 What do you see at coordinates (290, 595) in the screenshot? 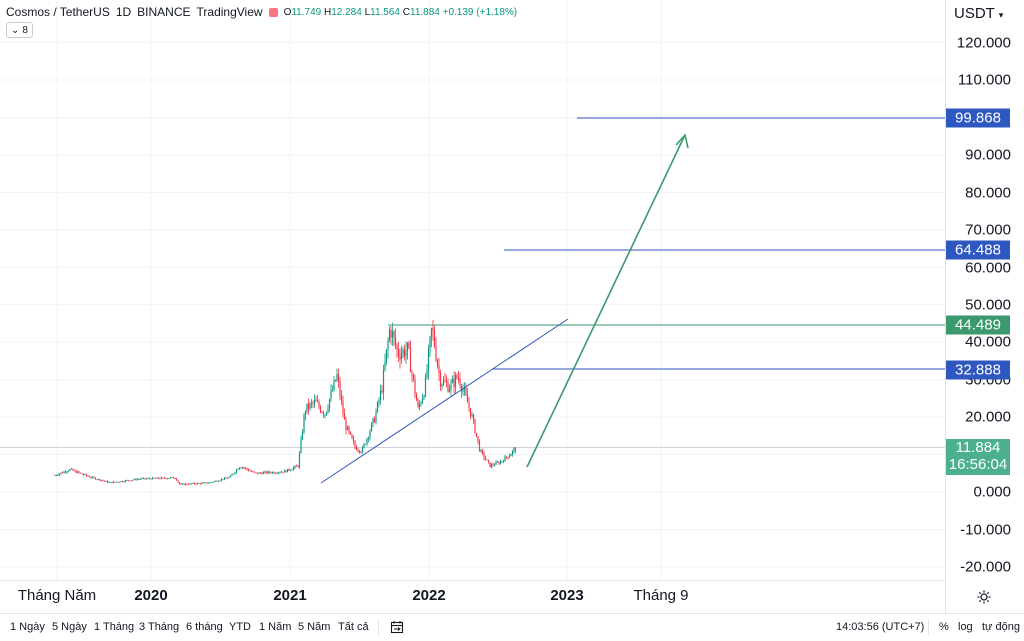
I see `time-tick: 2021` at bounding box center [290, 595].